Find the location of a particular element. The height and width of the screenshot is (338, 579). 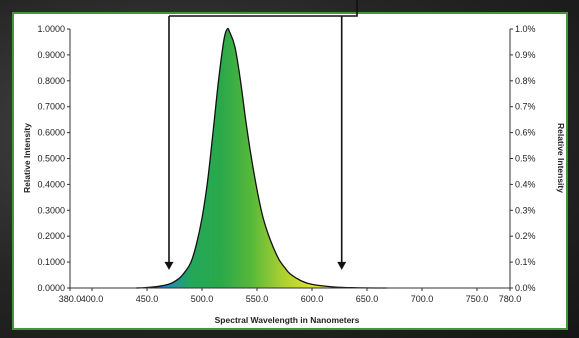

y-left-axis-title: Relative Intensity is located at coordinates (27, 158).